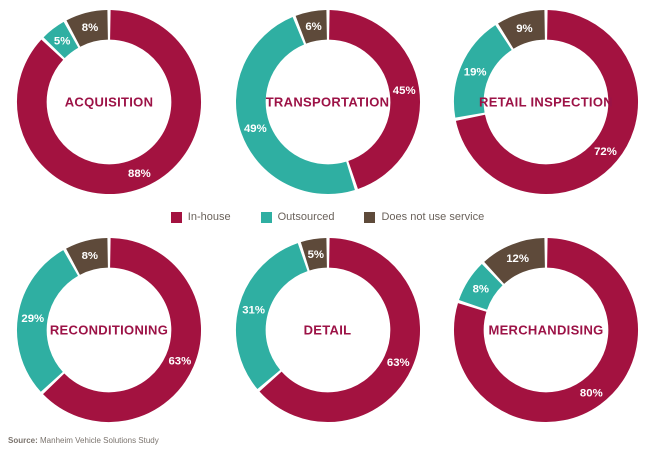 The image size is (655, 451). What do you see at coordinates (306, 217) in the screenshot?
I see `legend-label: Outsourced` at bounding box center [306, 217].